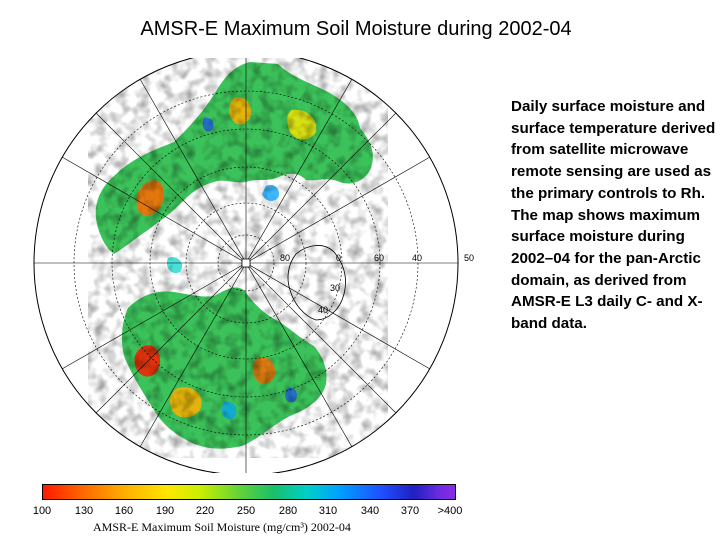 The image size is (720, 540). What do you see at coordinates (328, 511) in the screenshot?
I see `colorbar-tick: 310` at bounding box center [328, 511].